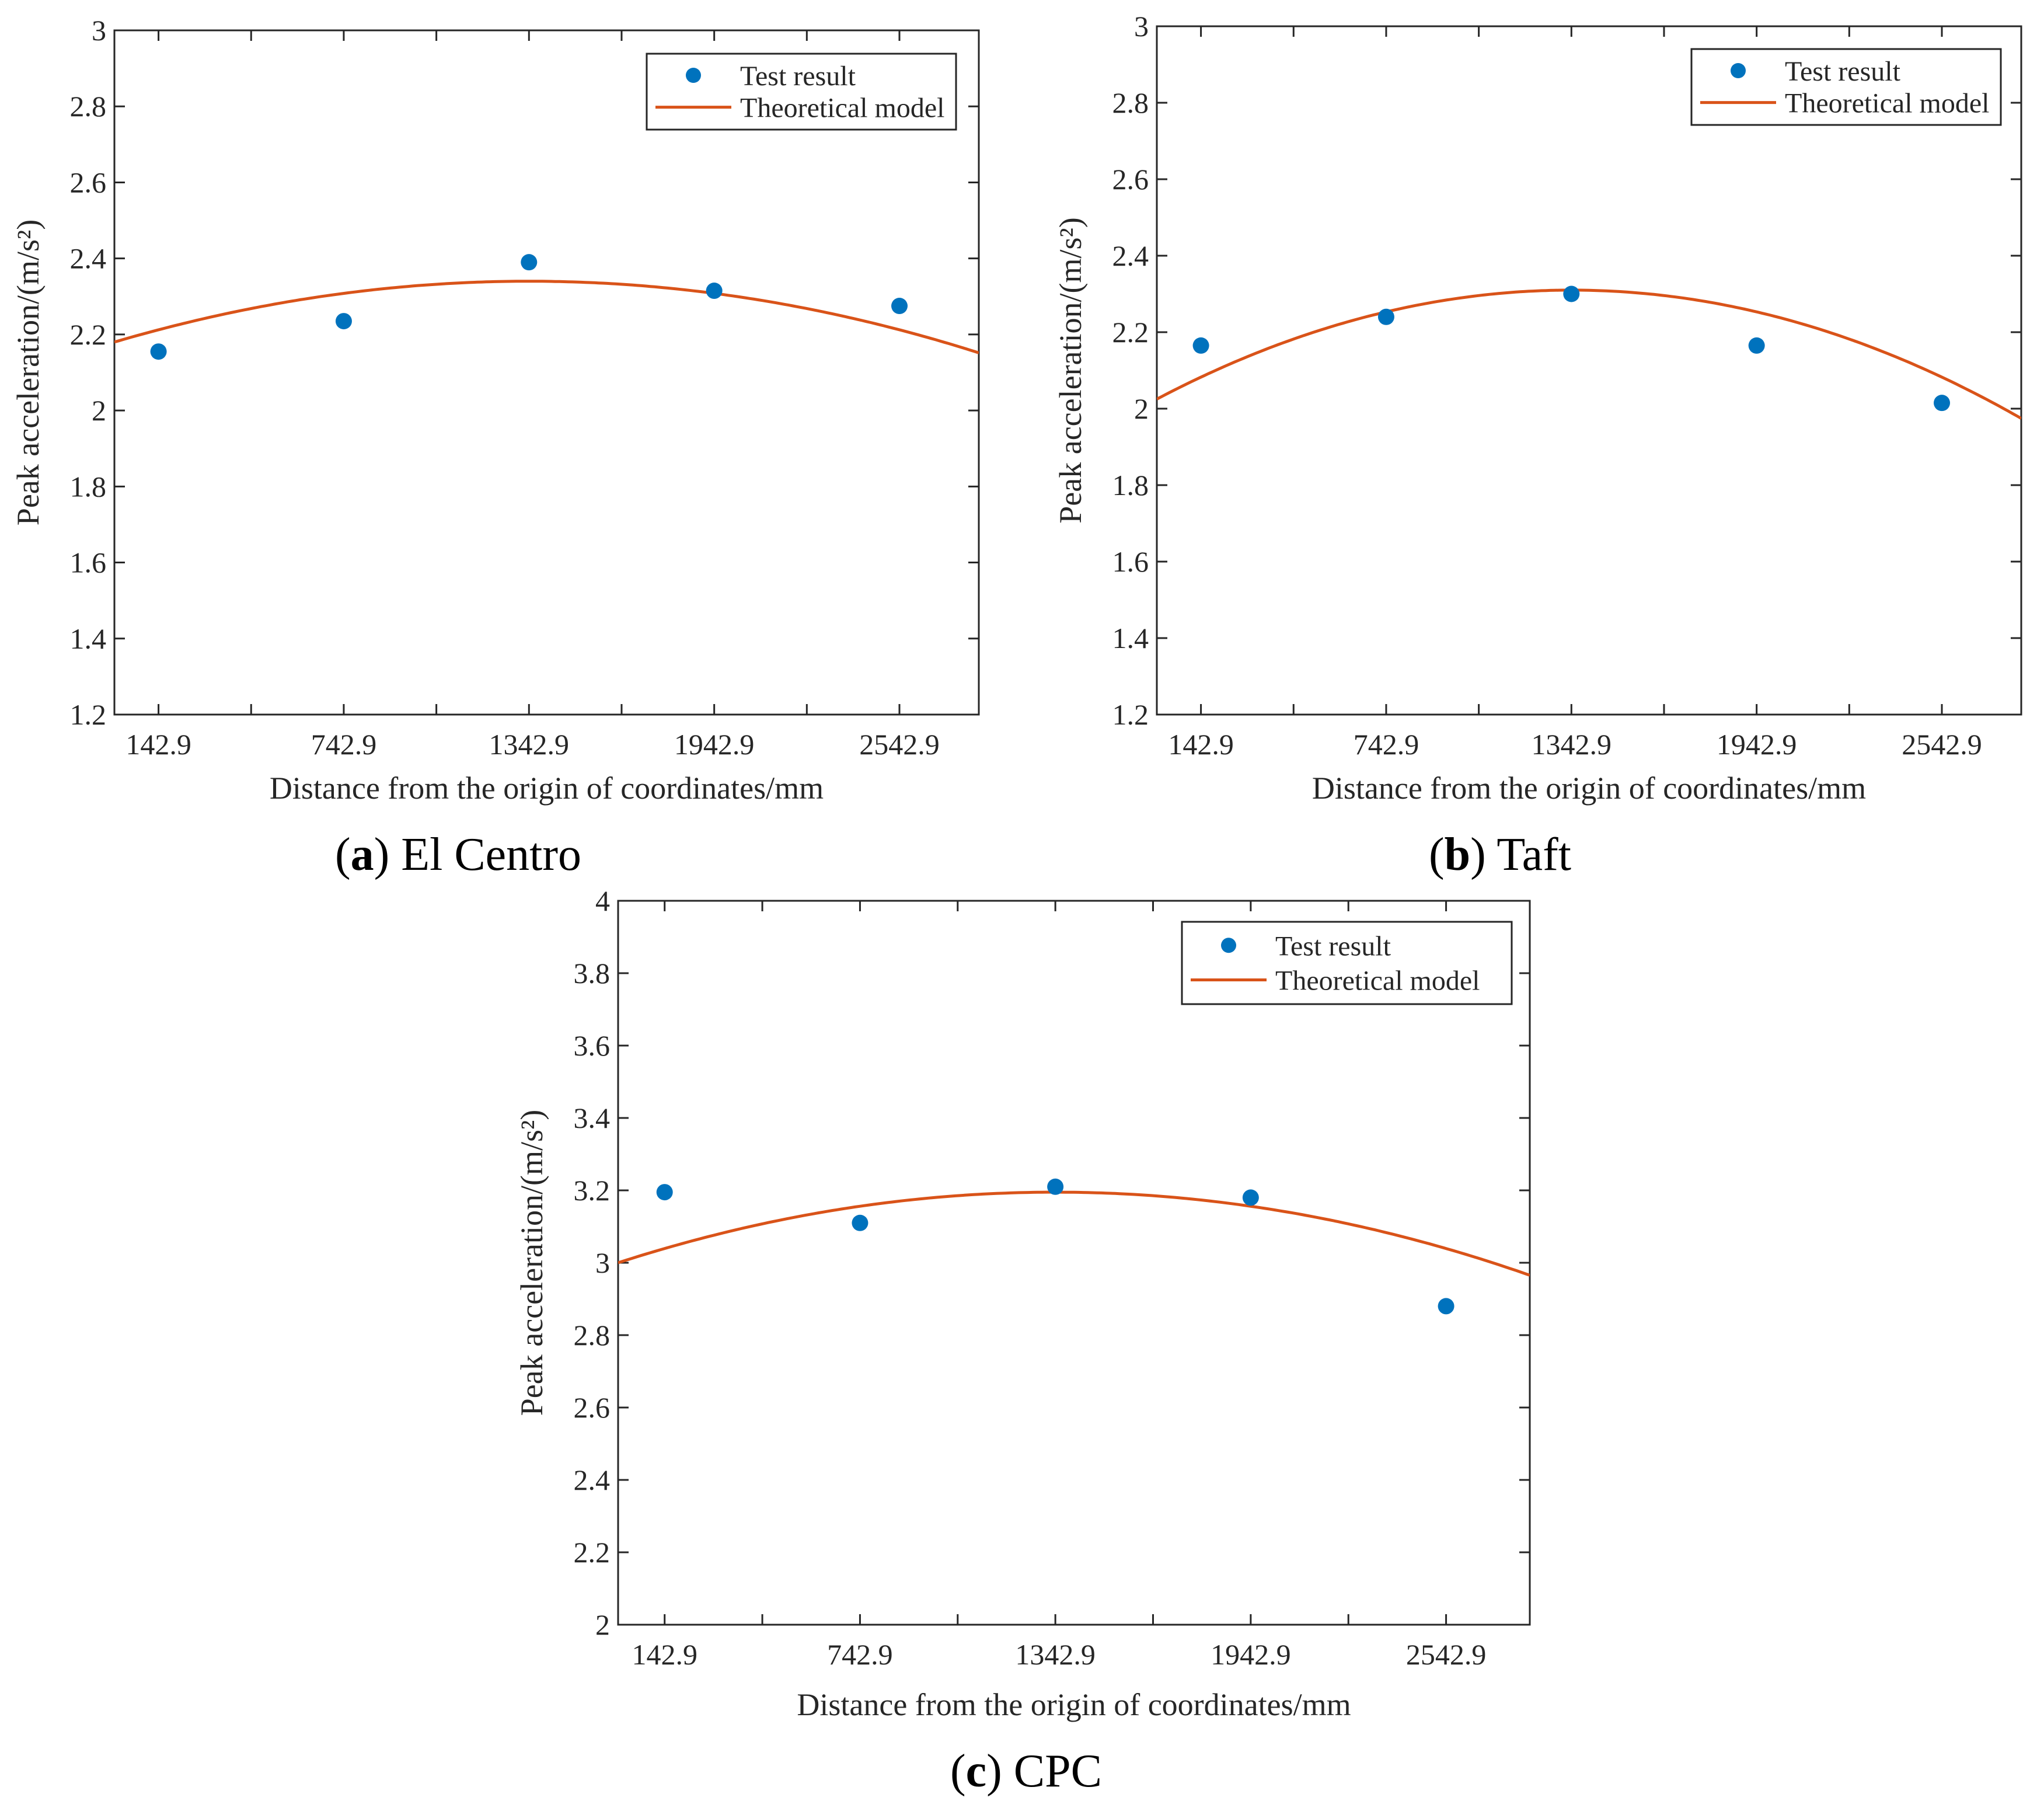 The image size is (2044, 1801). What do you see at coordinates (491, 854) in the screenshot?
I see `caption-title: El Centro` at bounding box center [491, 854].